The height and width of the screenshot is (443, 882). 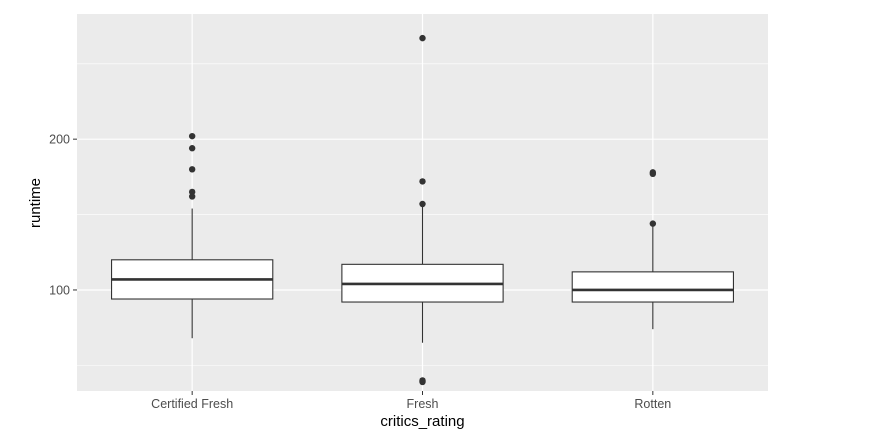 I want to click on x-tick-label: Rotten, so click(x=652, y=404).